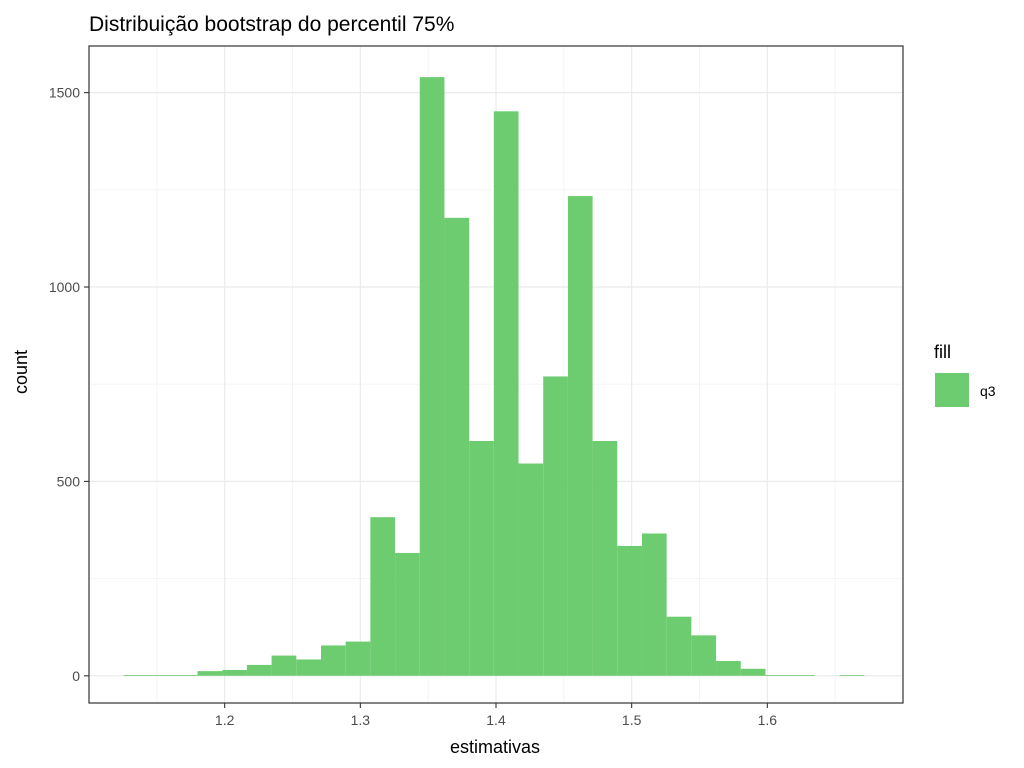  Describe the element at coordinates (988, 391) in the screenshot. I see `legend-label-q3: q3` at that location.